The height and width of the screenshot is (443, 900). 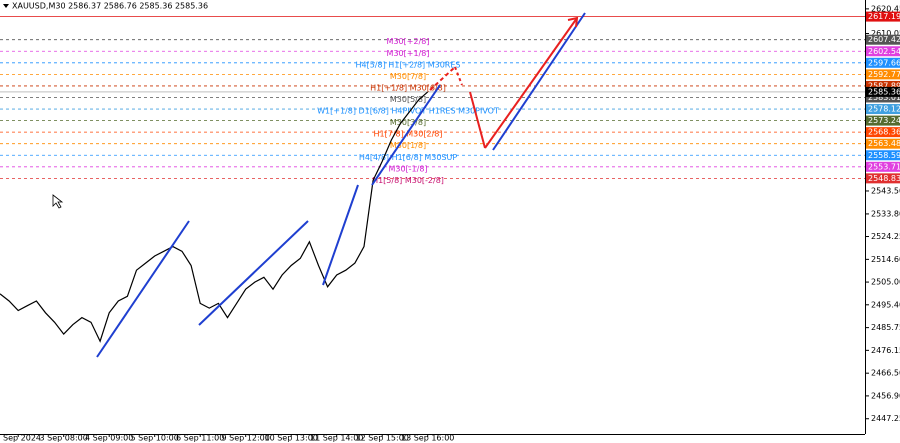 What do you see at coordinates (885, 304) in the screenshot?
I see `y-tick-label: 2495.40` at bounding box center [885, 304].